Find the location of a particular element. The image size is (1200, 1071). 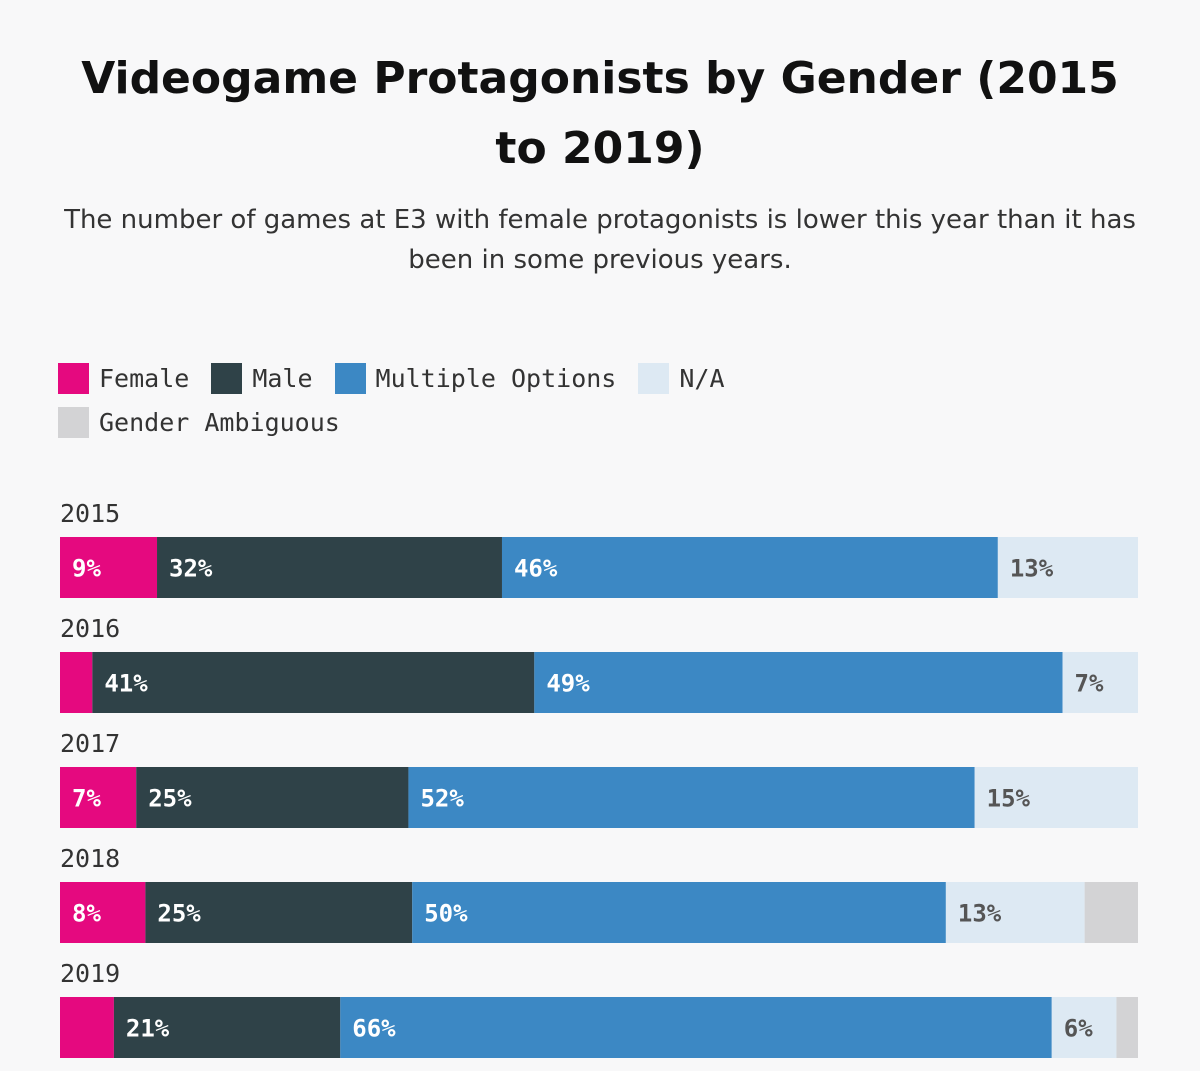

year-label: 2019 is located at coordinates (90, 973).